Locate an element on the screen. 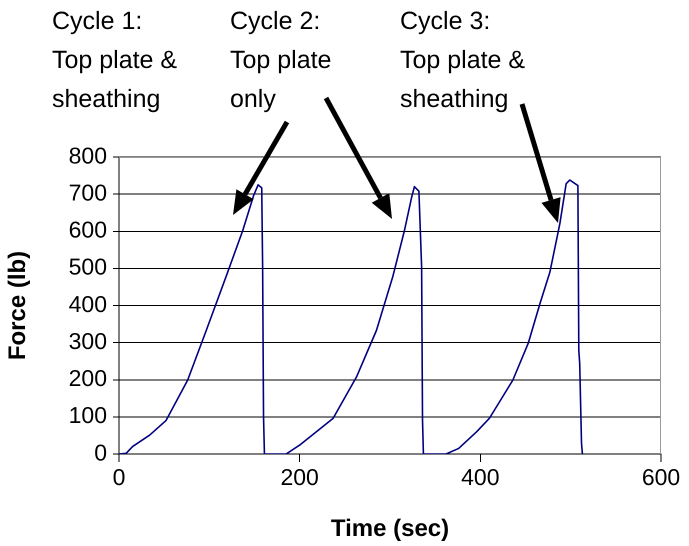 Image resolution: width=689 pixels, height=546 pixels. x-tick-label: 0 is located at coordinates (119, 477).